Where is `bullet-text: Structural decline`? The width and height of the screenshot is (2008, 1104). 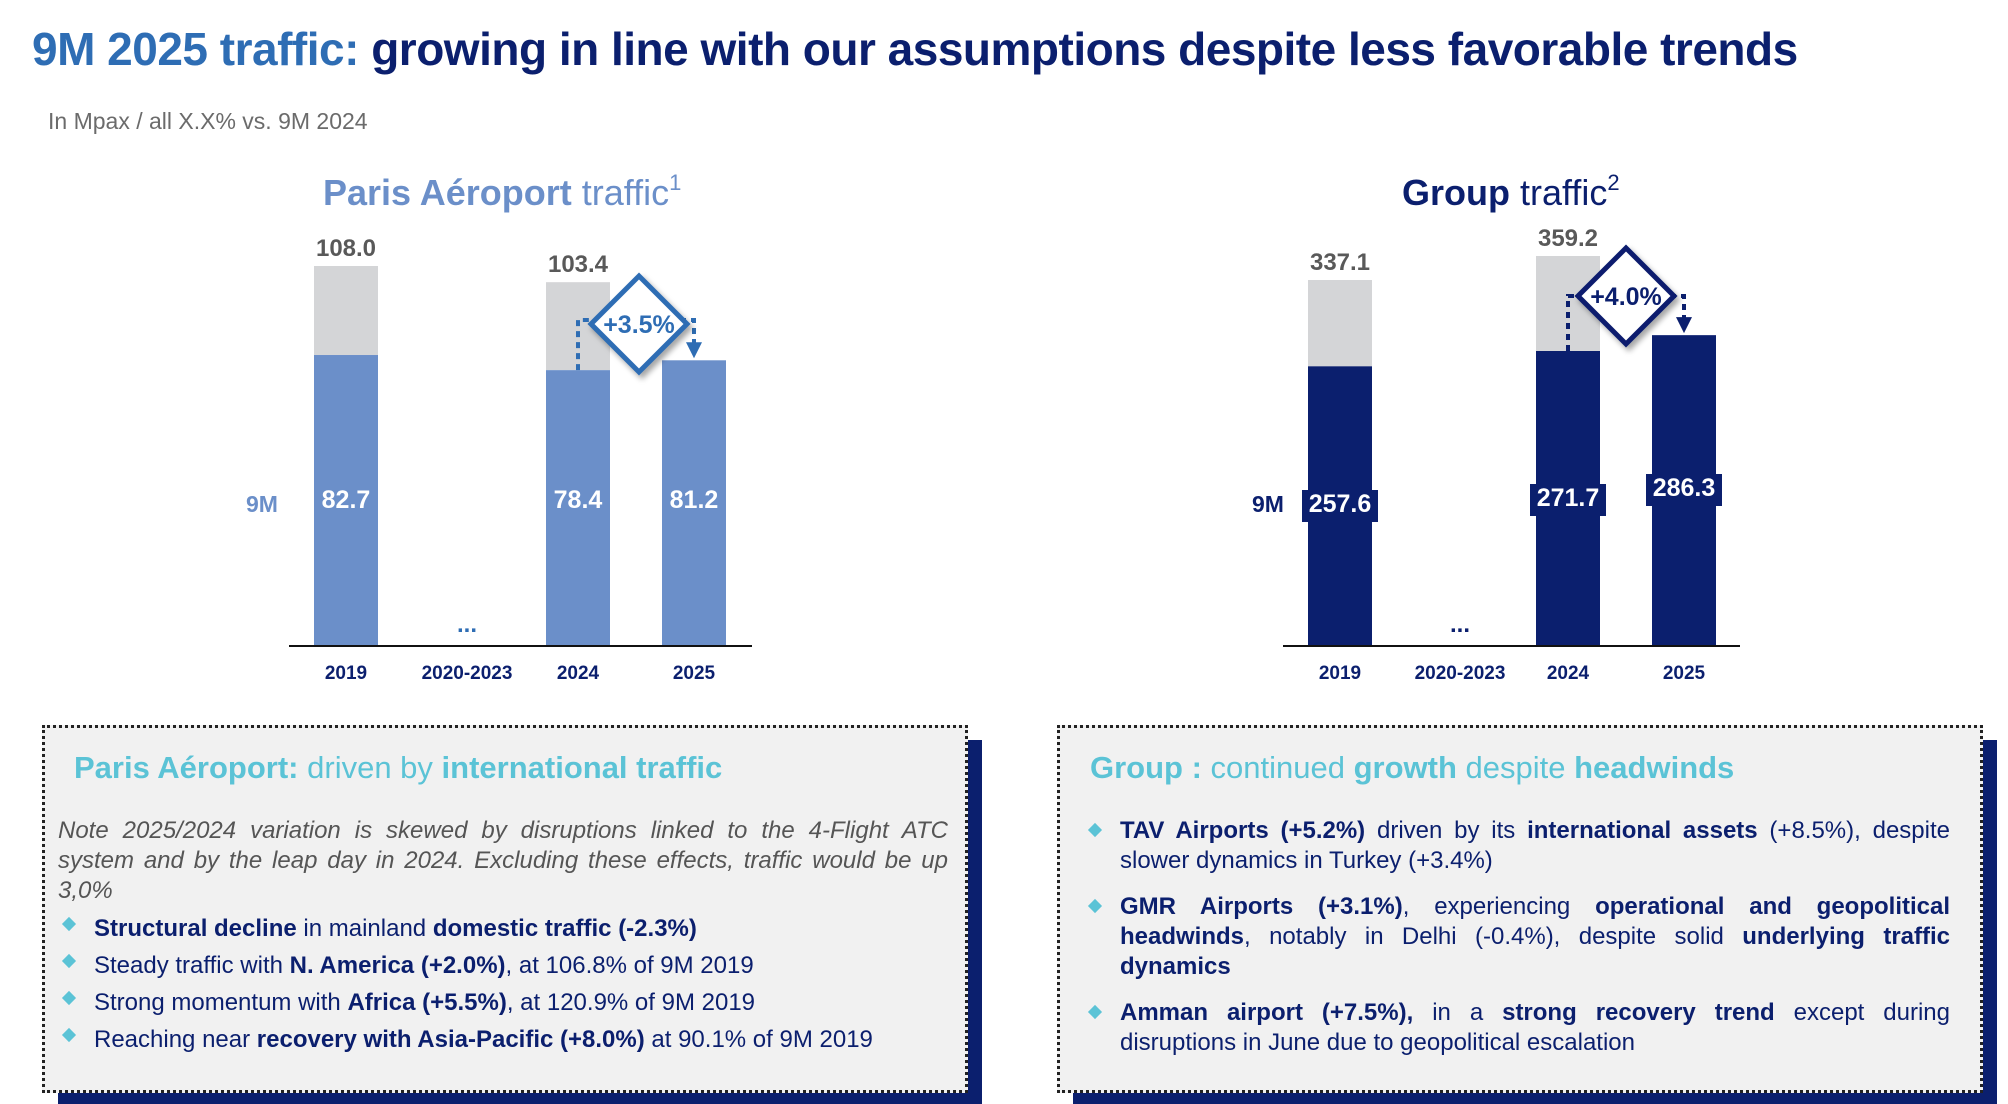 bullet-text: Structural decline is located at coordinates (195, 928).